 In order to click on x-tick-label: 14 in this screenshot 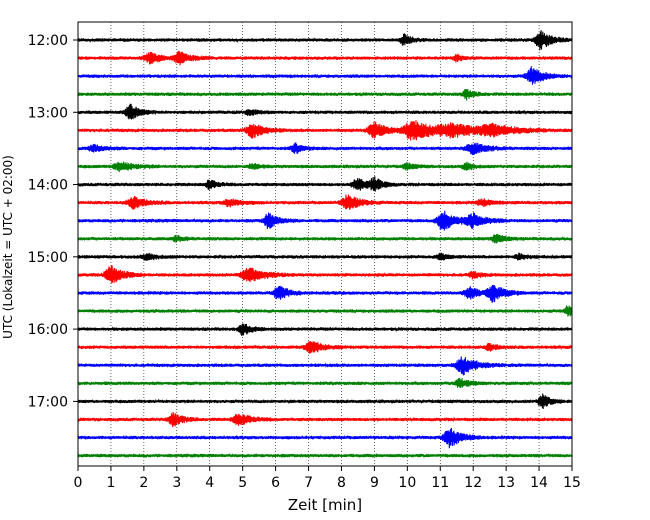, I will do `click(539, 483)`.